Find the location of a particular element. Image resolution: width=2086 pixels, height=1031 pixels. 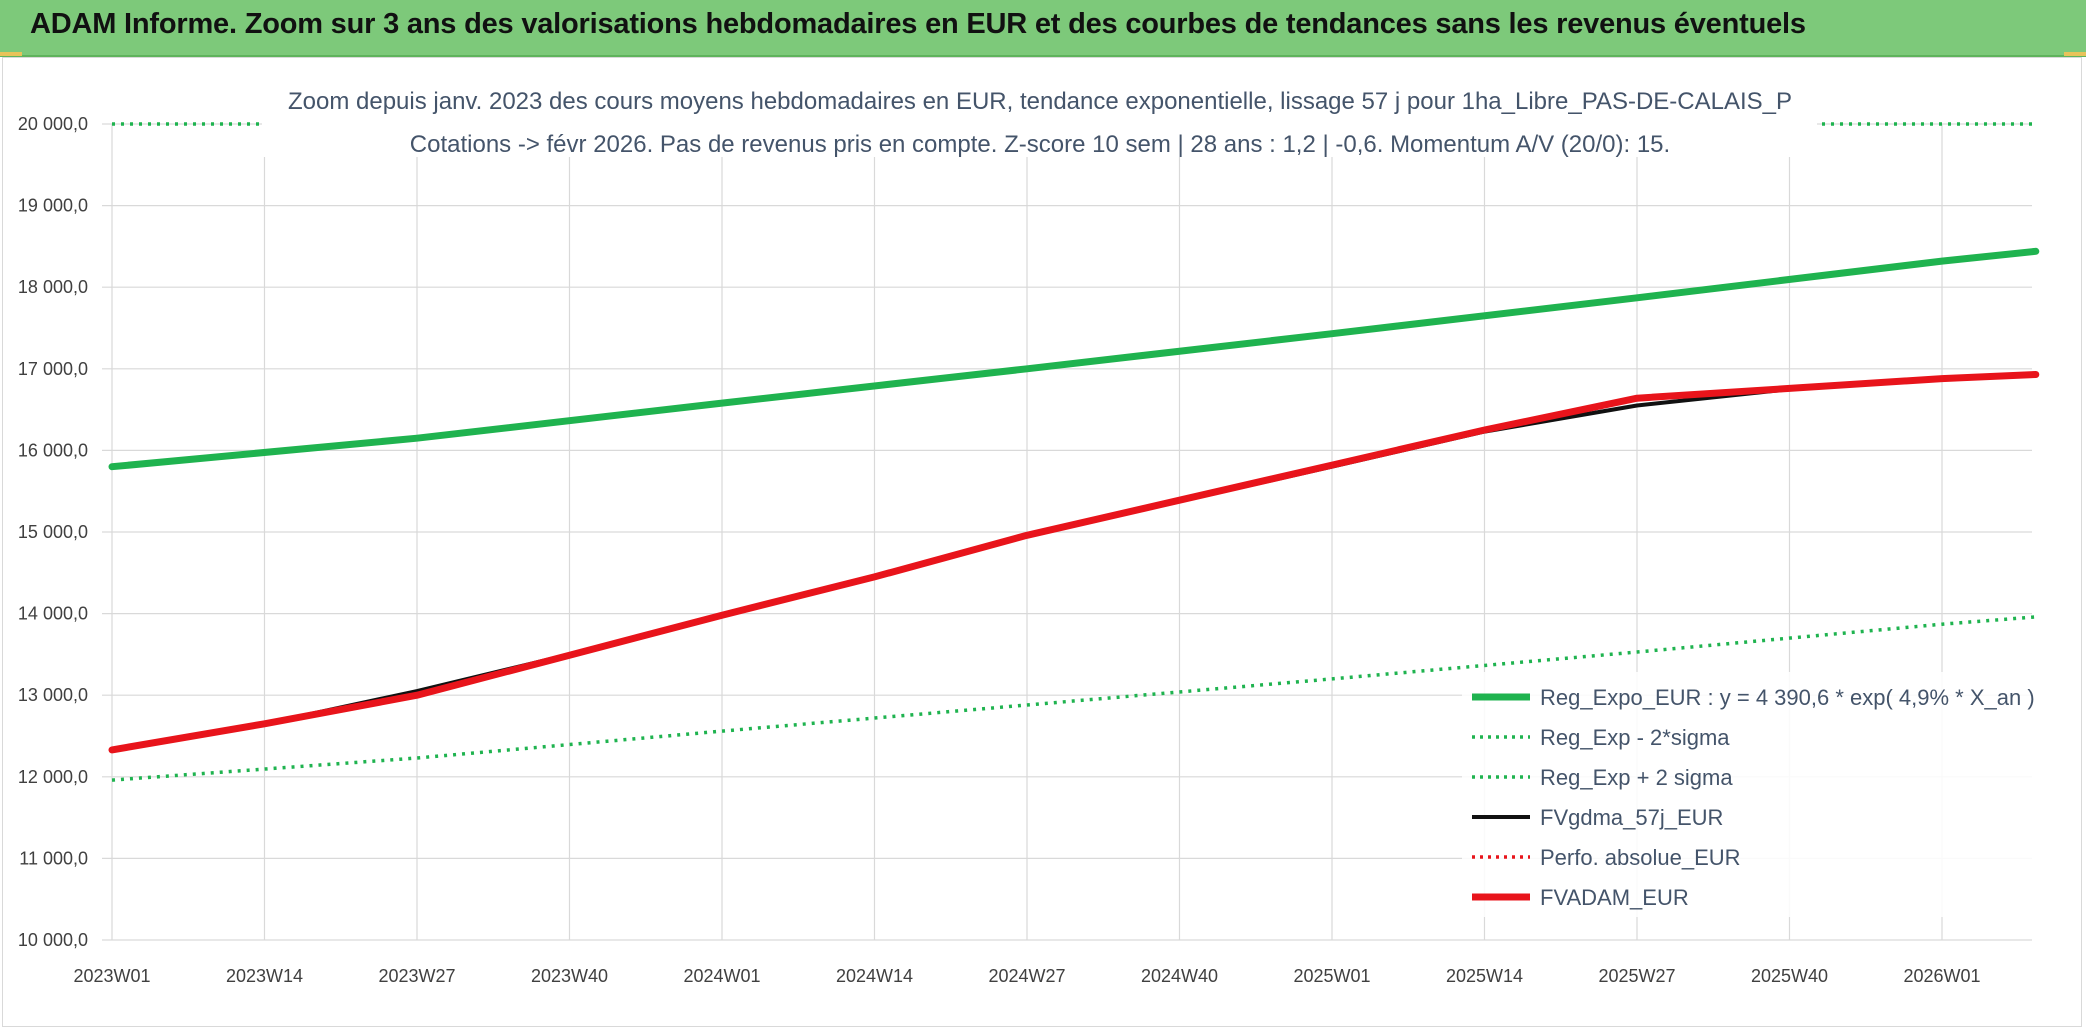

corner-accent-right is located at coordinates (2075, 54).